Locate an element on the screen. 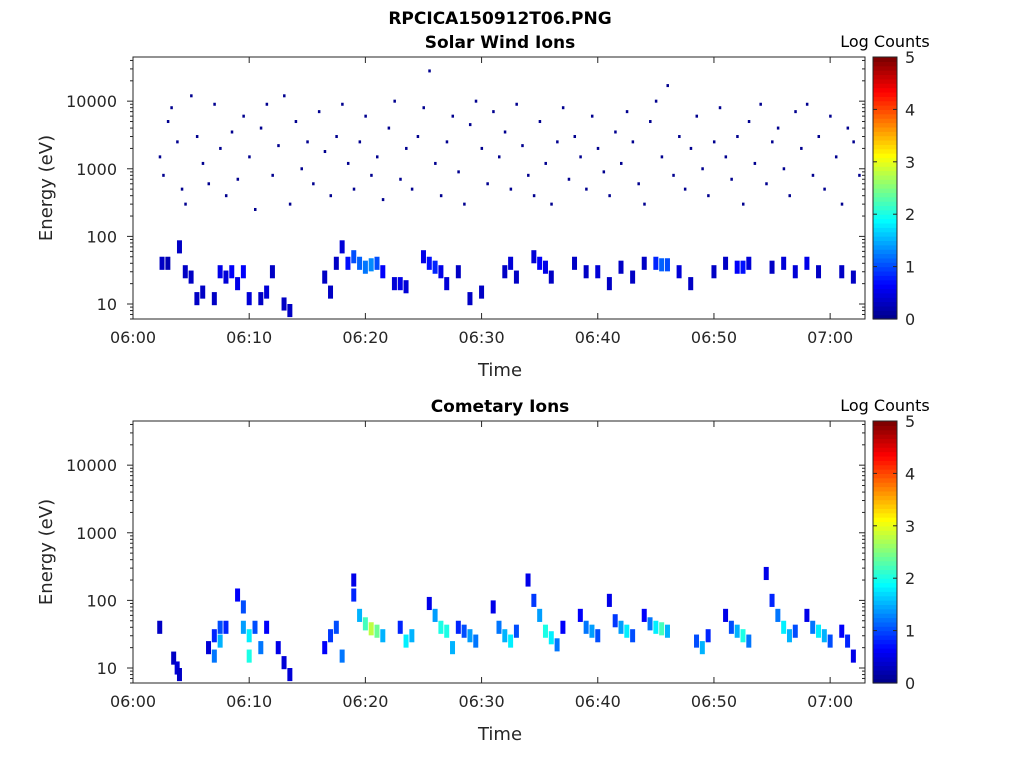  y-tick-label: 10000 is located at coordinates (91, 101).